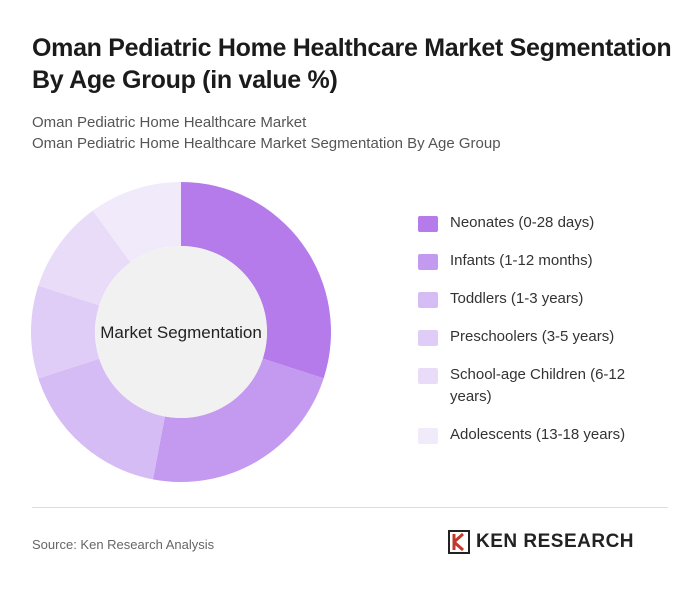 The width and height of the screenshot is (700, 591). I want to click on legend-item: Toddlers (1-3 years), so click(543, 299).